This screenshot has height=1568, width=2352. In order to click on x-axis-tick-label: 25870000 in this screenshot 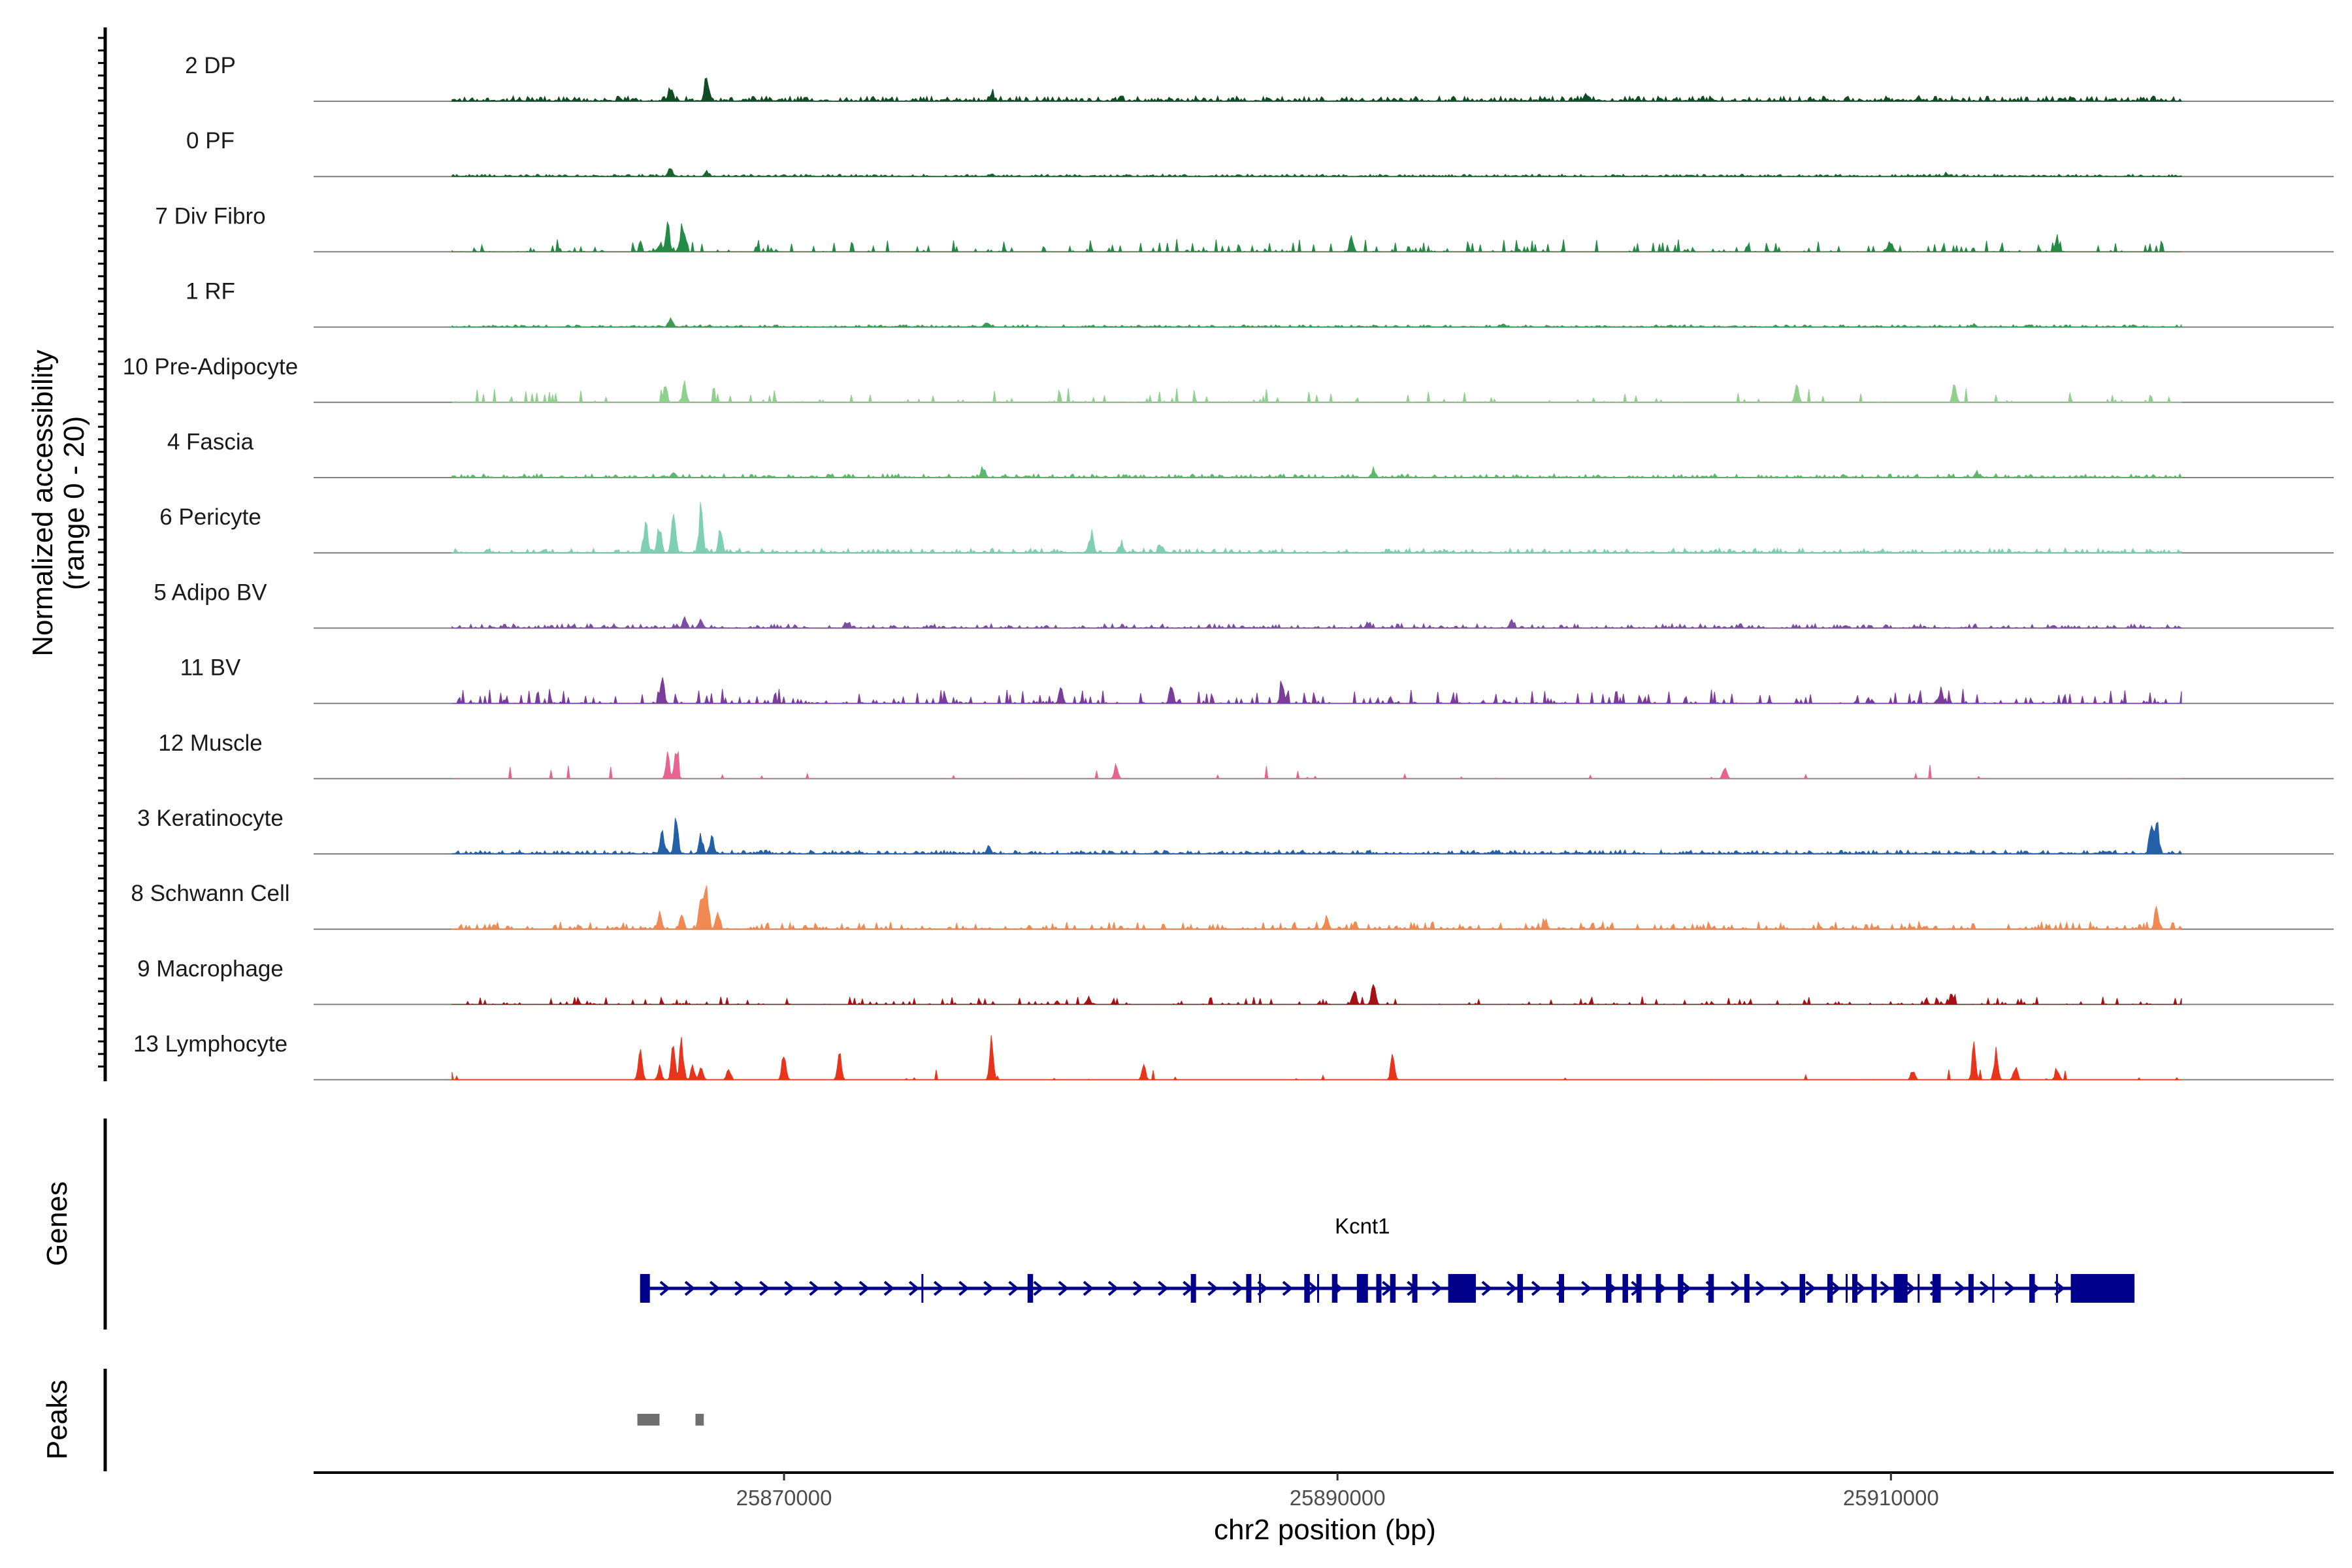, I will do `click(784, 1498)`.